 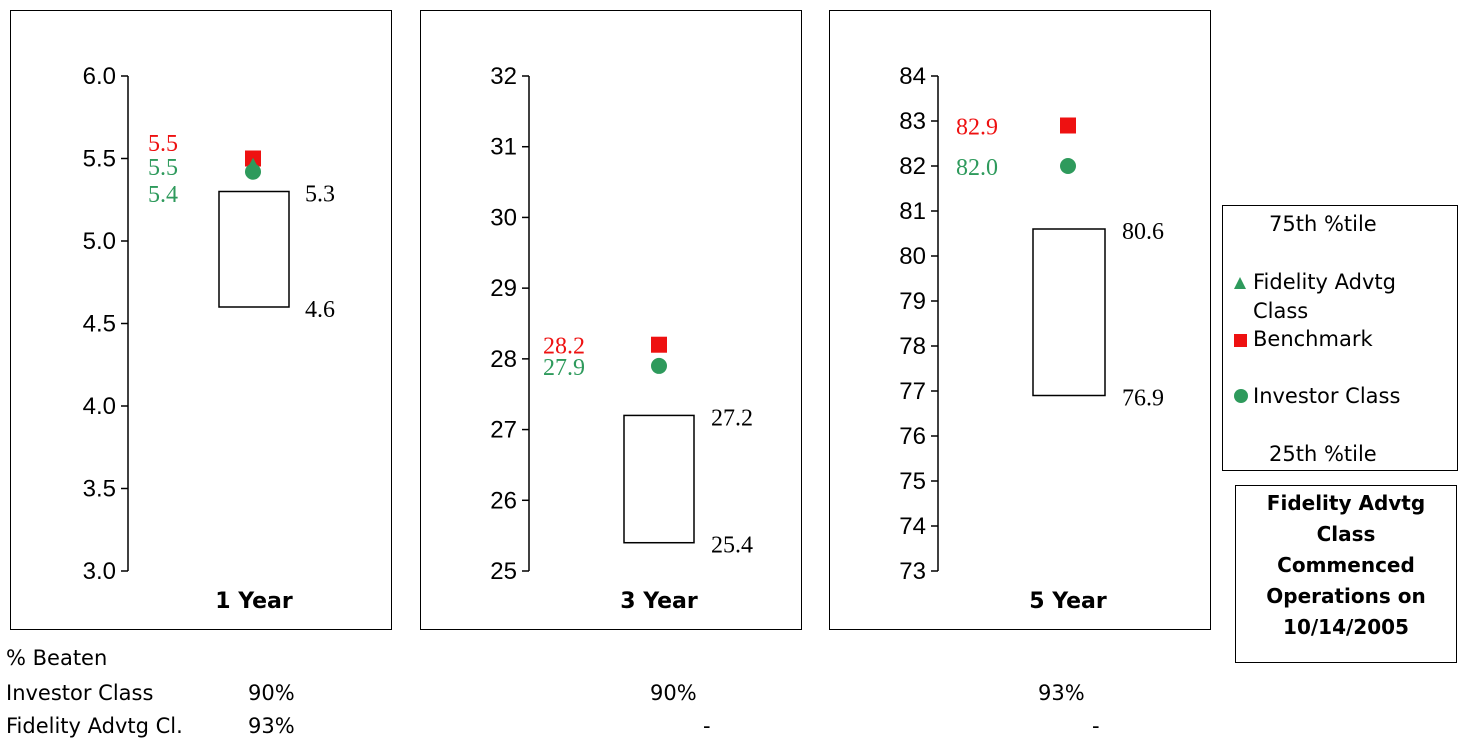 I want to click on y-tick-label: 4.5, so click(x=99, y=324).